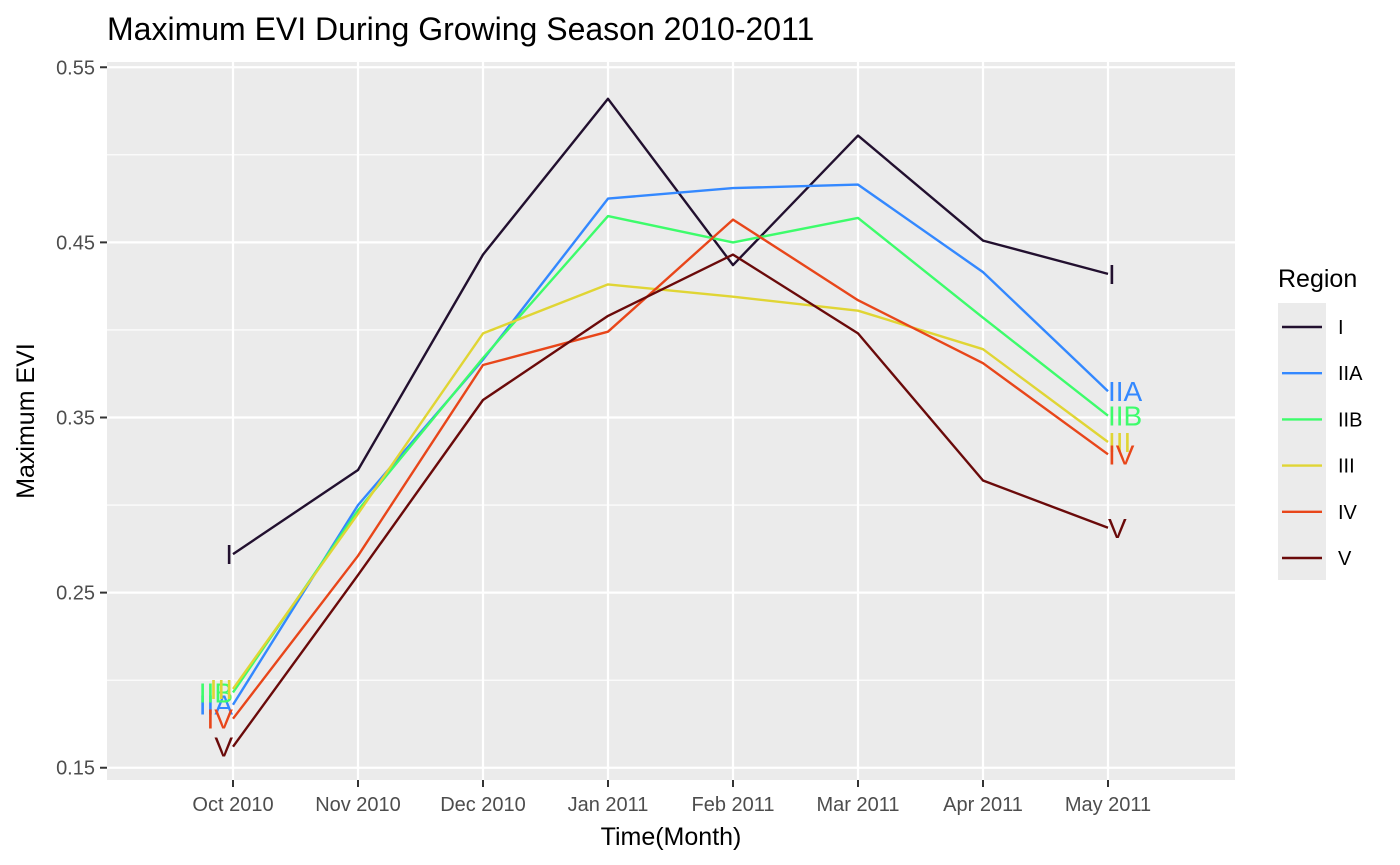 Image resolution: width=1400 pixels, height=865 pixels. I want to click on series-start-label-iib: IIB, so click(216, 692).